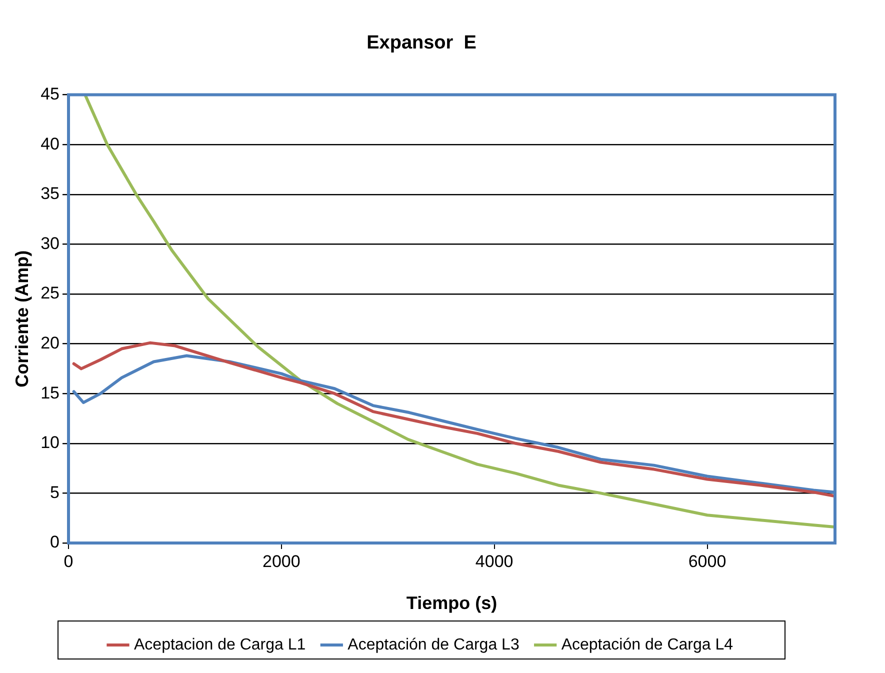  What do you see at coordinates (452, 603) in the screenshot?
I see `x-axis-title: Tiempo (s)` at bounding box center [452, 603].